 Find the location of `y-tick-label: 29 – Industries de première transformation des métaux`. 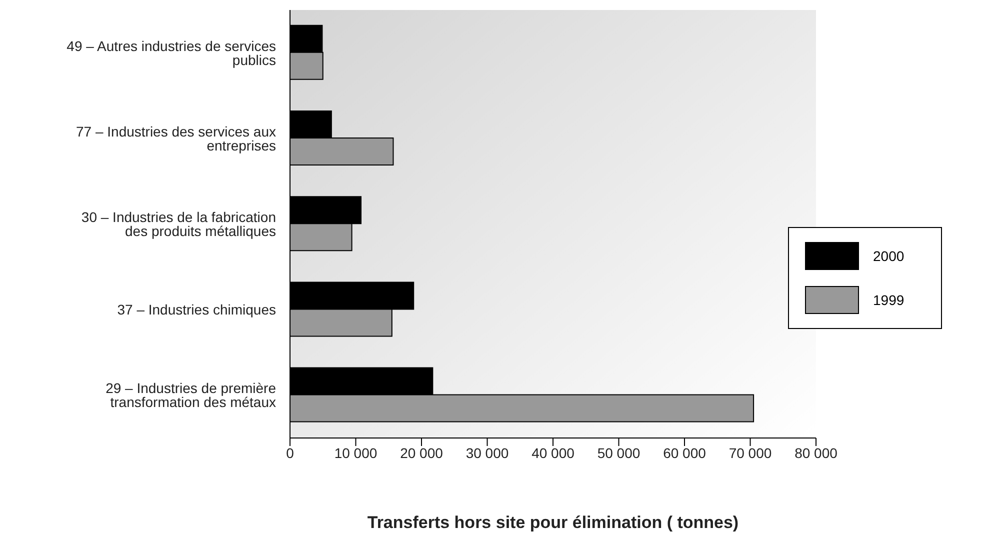

y-tick-label: 29 – Industries de première transformation des métaux is located at coordinates (191, 395).